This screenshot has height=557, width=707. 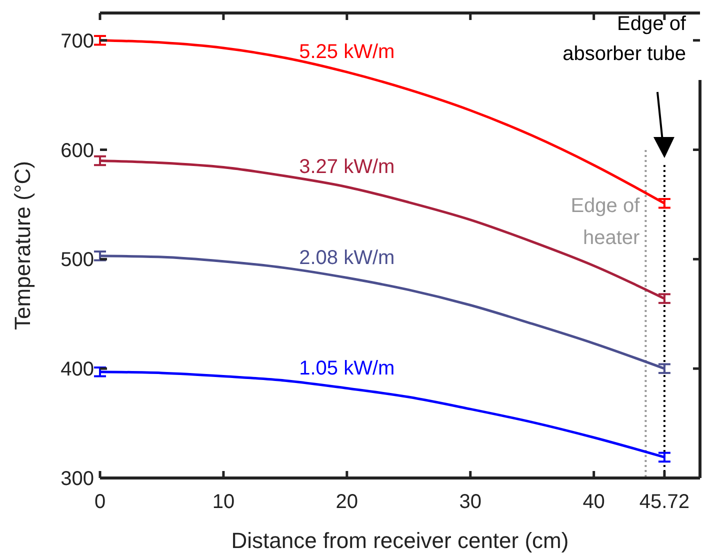 I want to click on series-label: 2.08 kW/m, so click(x=347, y=257).